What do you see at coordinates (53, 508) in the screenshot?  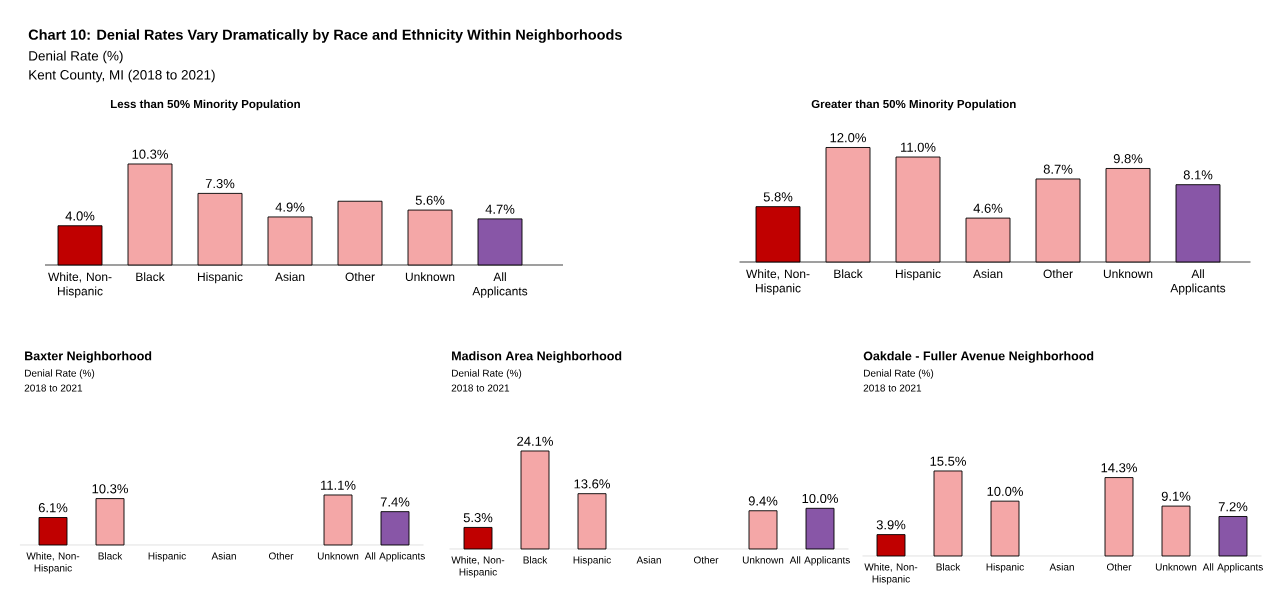 I see `data-label: 6.1%` at bounding box center [53, 508].